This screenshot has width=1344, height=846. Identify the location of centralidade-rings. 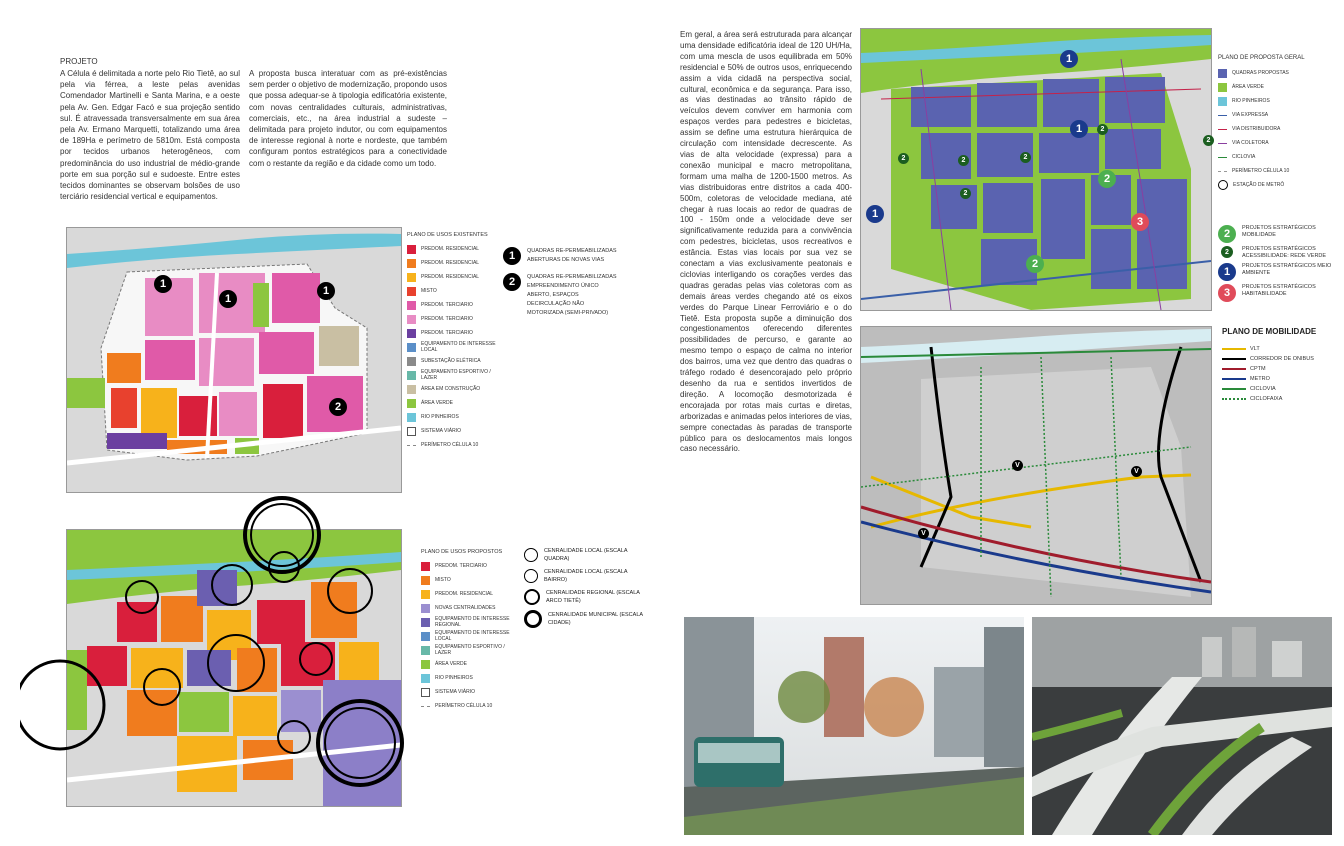
(212, 641).